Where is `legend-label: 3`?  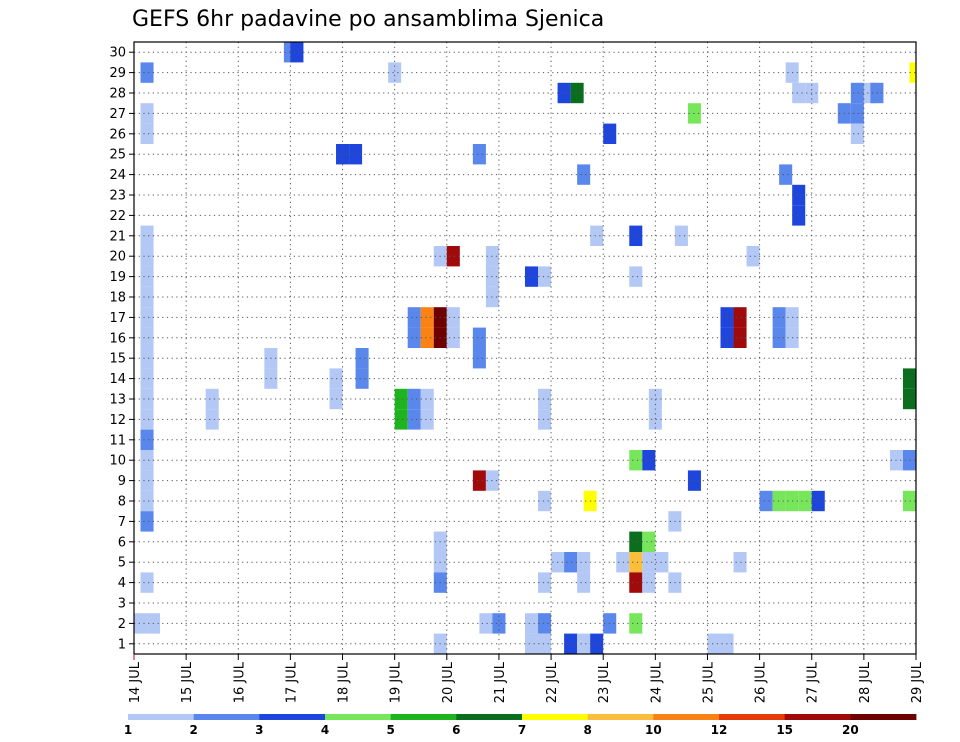
legend-label: 3 is located at coordinates (259, 730).